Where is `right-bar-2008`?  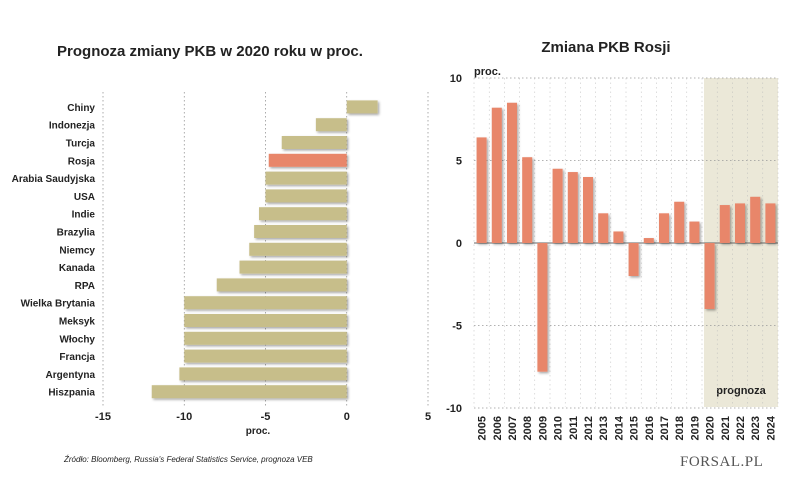
right-bar-2008 is located at coordinates (527, 200).